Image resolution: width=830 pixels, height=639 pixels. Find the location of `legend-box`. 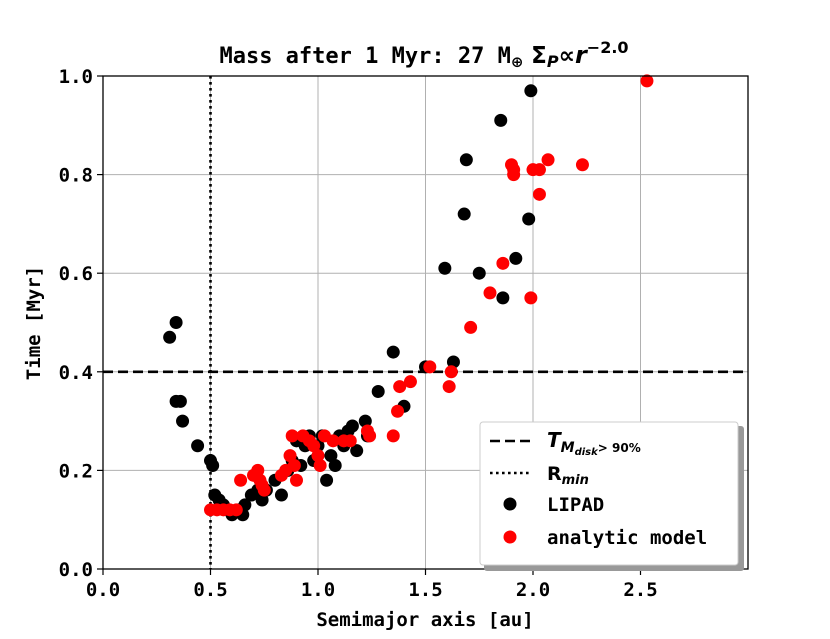

legend-box is located at coordinates (609, 493).